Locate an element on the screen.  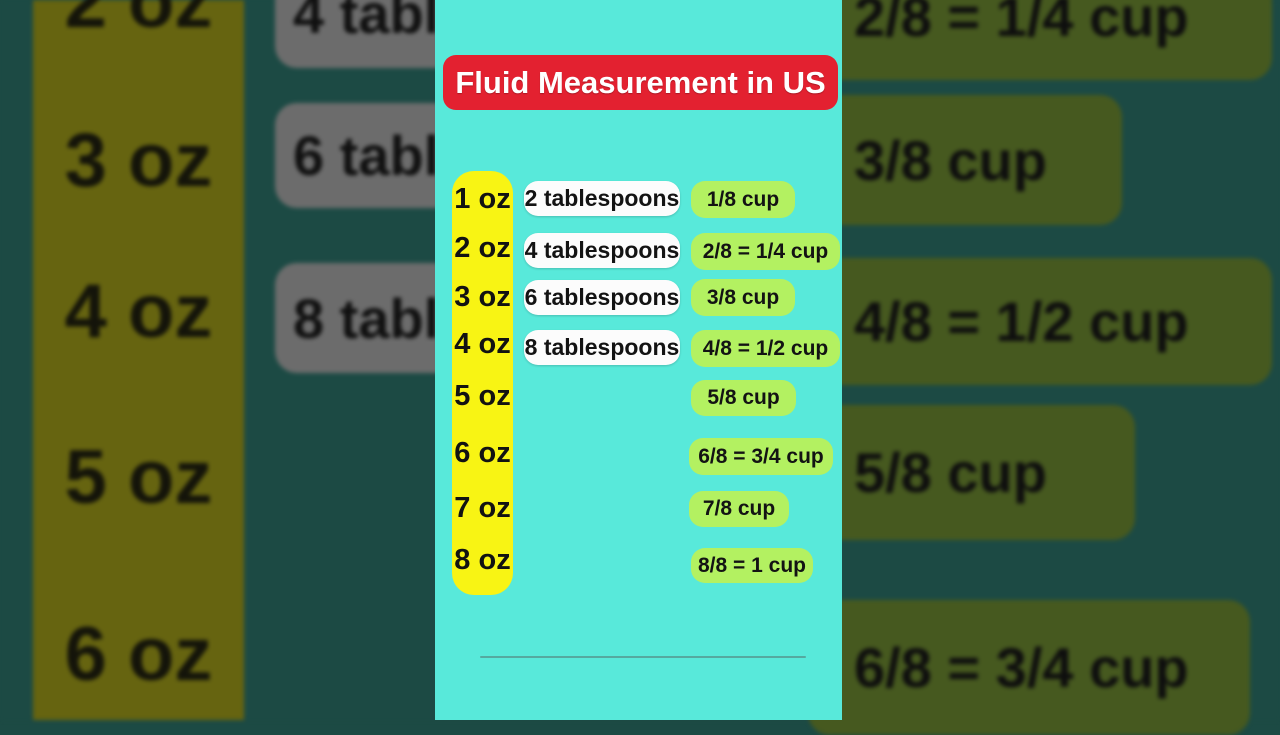
cup-pill: 3/8 cup is located at coordinates (743, 297).